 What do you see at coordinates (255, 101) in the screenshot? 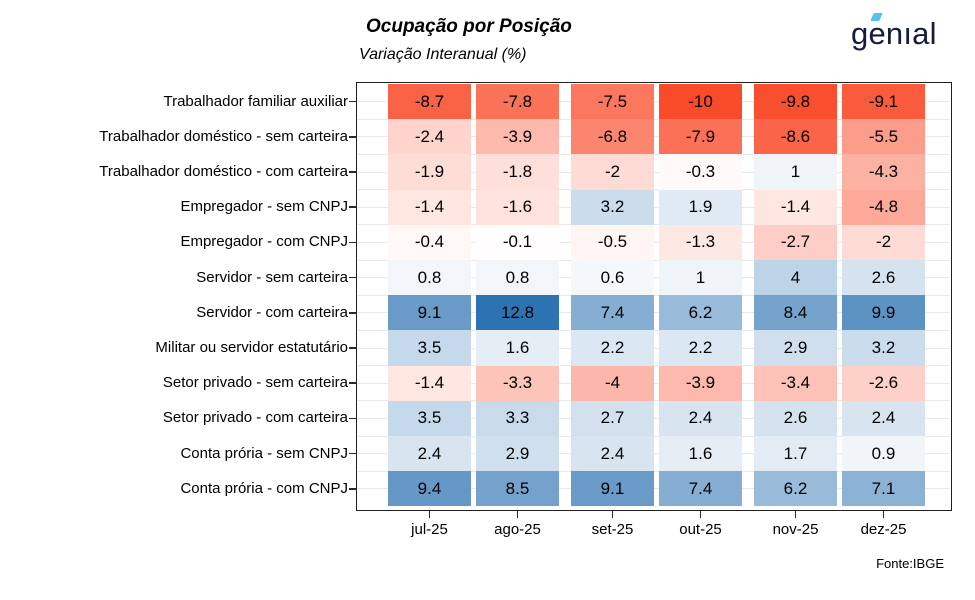
I see `y-axis-label: Trabalhador familiar auxiliar` at bounding box center [255, 101].